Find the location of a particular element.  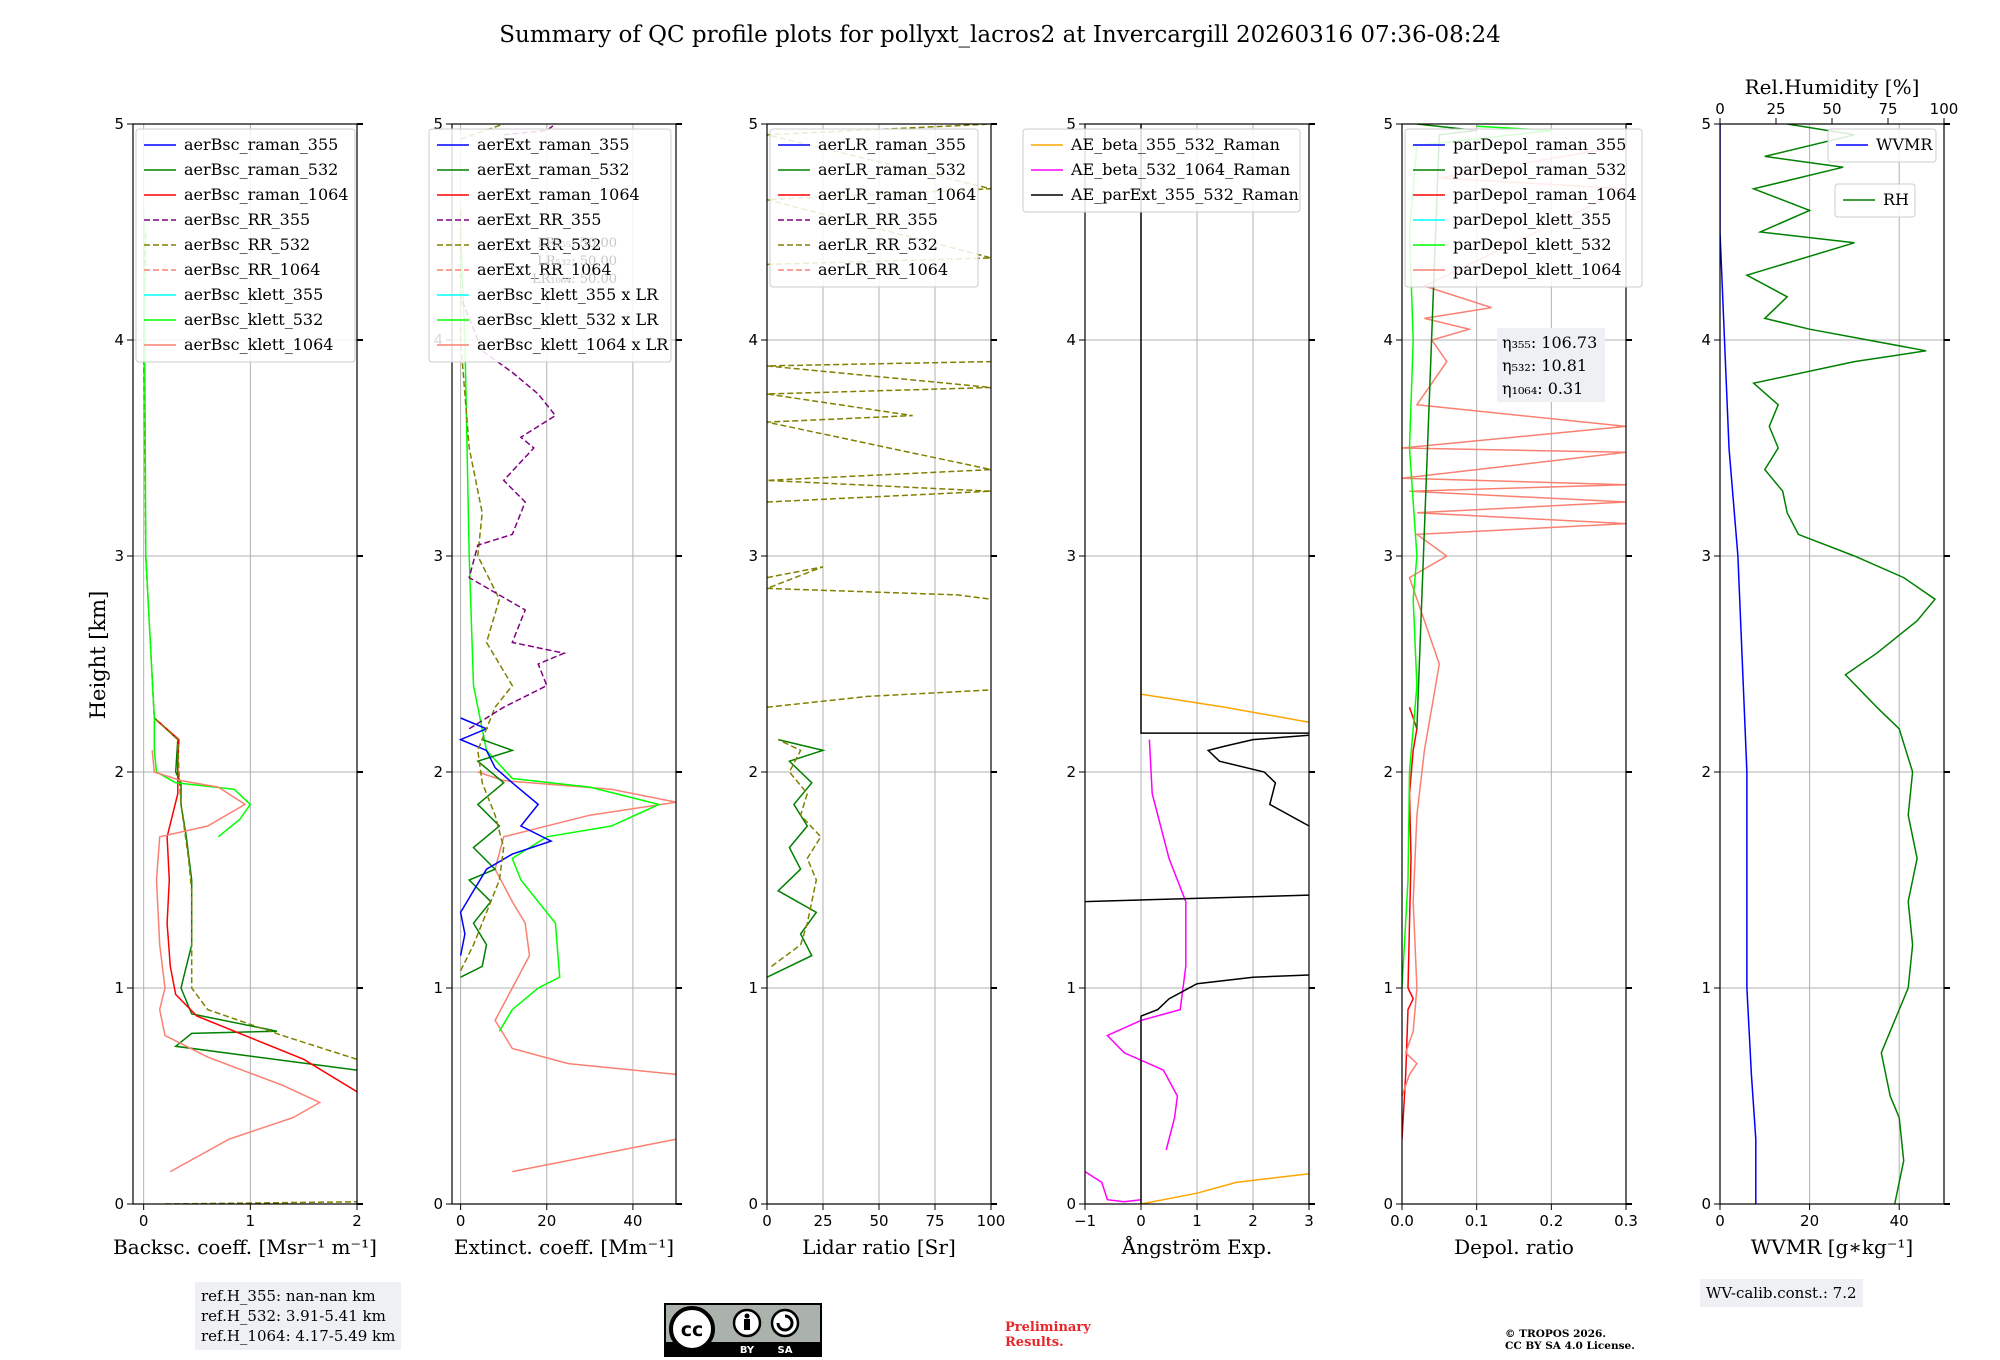

lr-annotation: LR₅₃₂: 50.00 is located at coordinates (577, 261).